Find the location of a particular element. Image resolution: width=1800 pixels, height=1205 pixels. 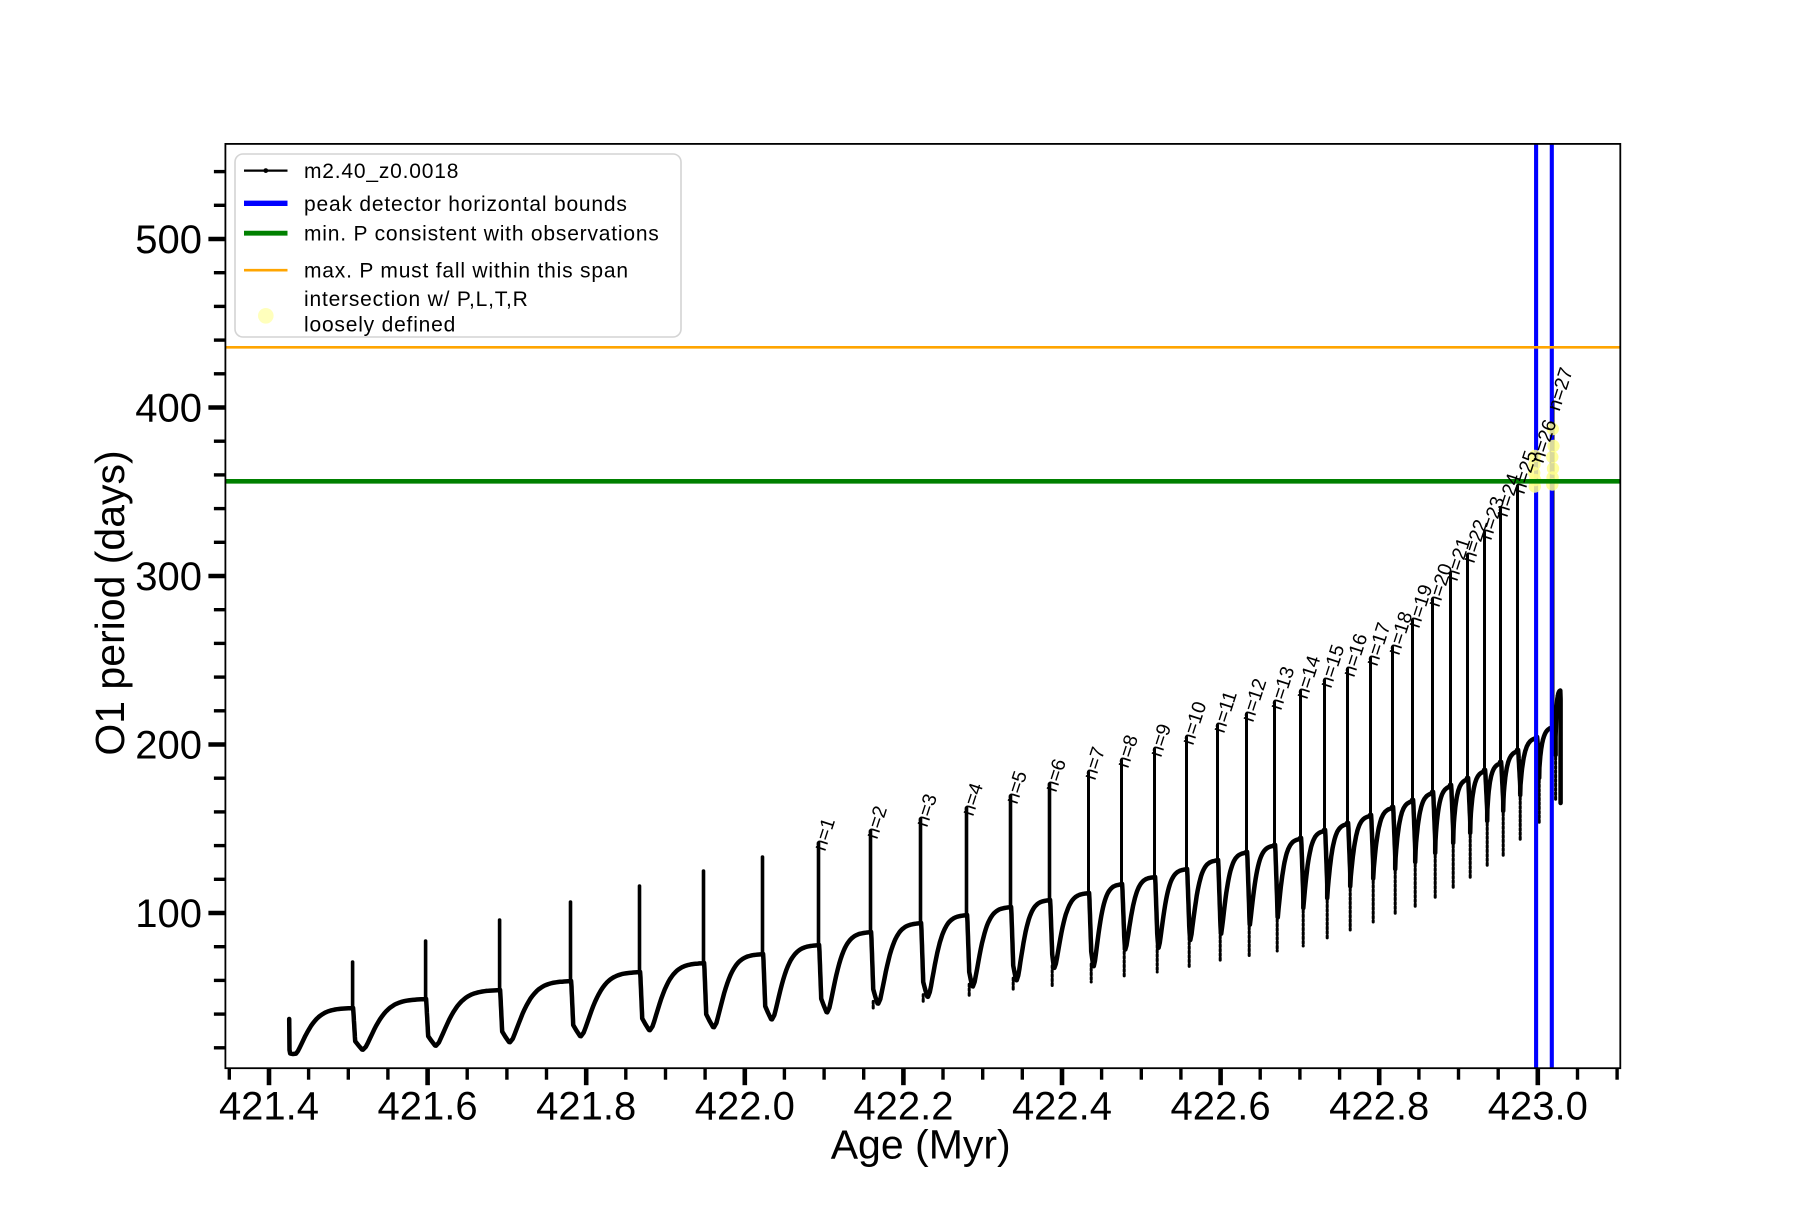

svg-text: m2.40_z0.0018 is located at coordinates (381, 171).